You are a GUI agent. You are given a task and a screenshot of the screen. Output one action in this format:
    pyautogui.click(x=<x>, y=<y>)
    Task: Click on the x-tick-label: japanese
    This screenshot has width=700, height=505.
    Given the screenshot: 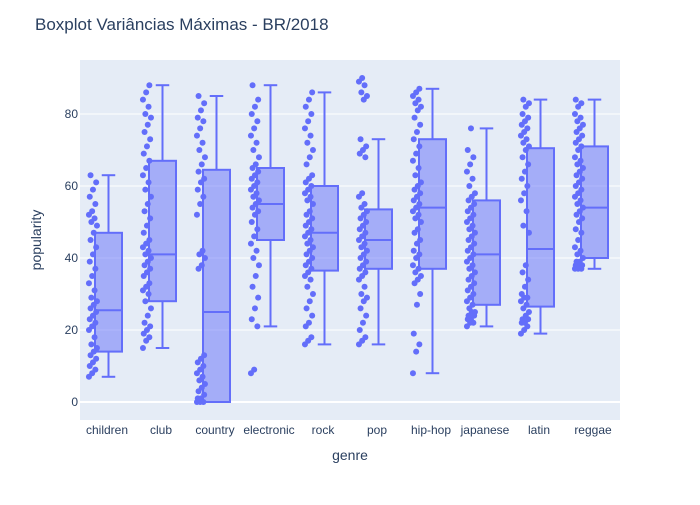 What is the action you would take?
    pyautogui.click(x=485, y=430)
    